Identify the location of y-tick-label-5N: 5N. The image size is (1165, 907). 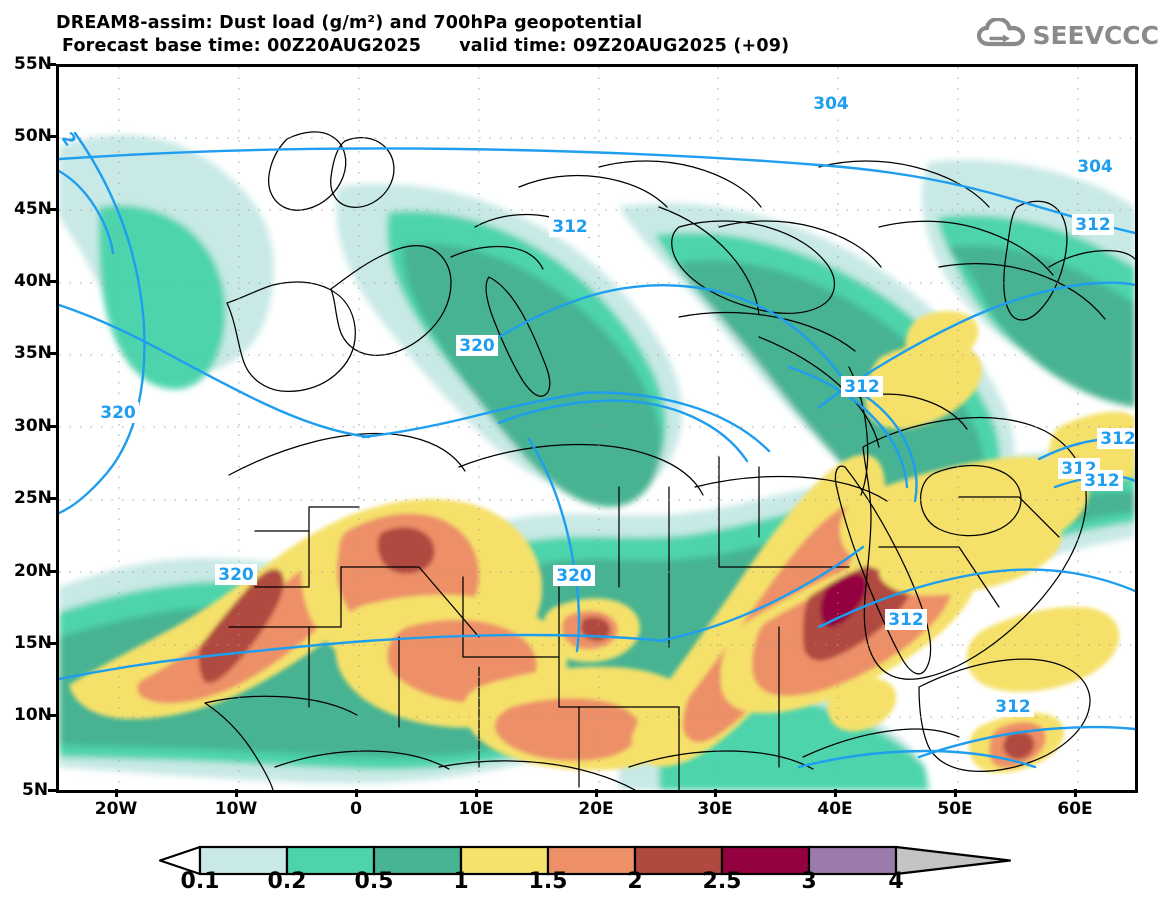
(35, 790).